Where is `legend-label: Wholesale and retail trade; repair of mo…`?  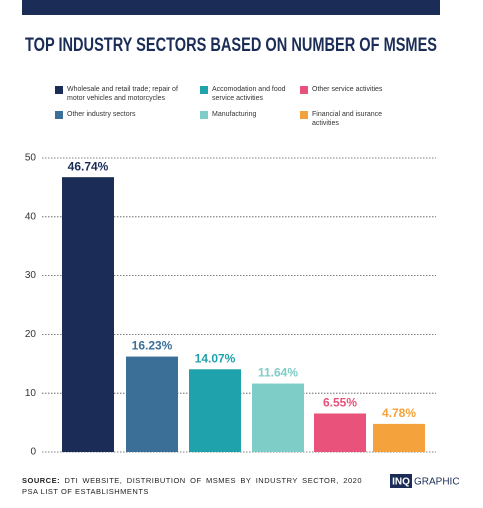 legend-label: Wholesale and retail trade; repair of mo… is located at coordinates (122, 94).